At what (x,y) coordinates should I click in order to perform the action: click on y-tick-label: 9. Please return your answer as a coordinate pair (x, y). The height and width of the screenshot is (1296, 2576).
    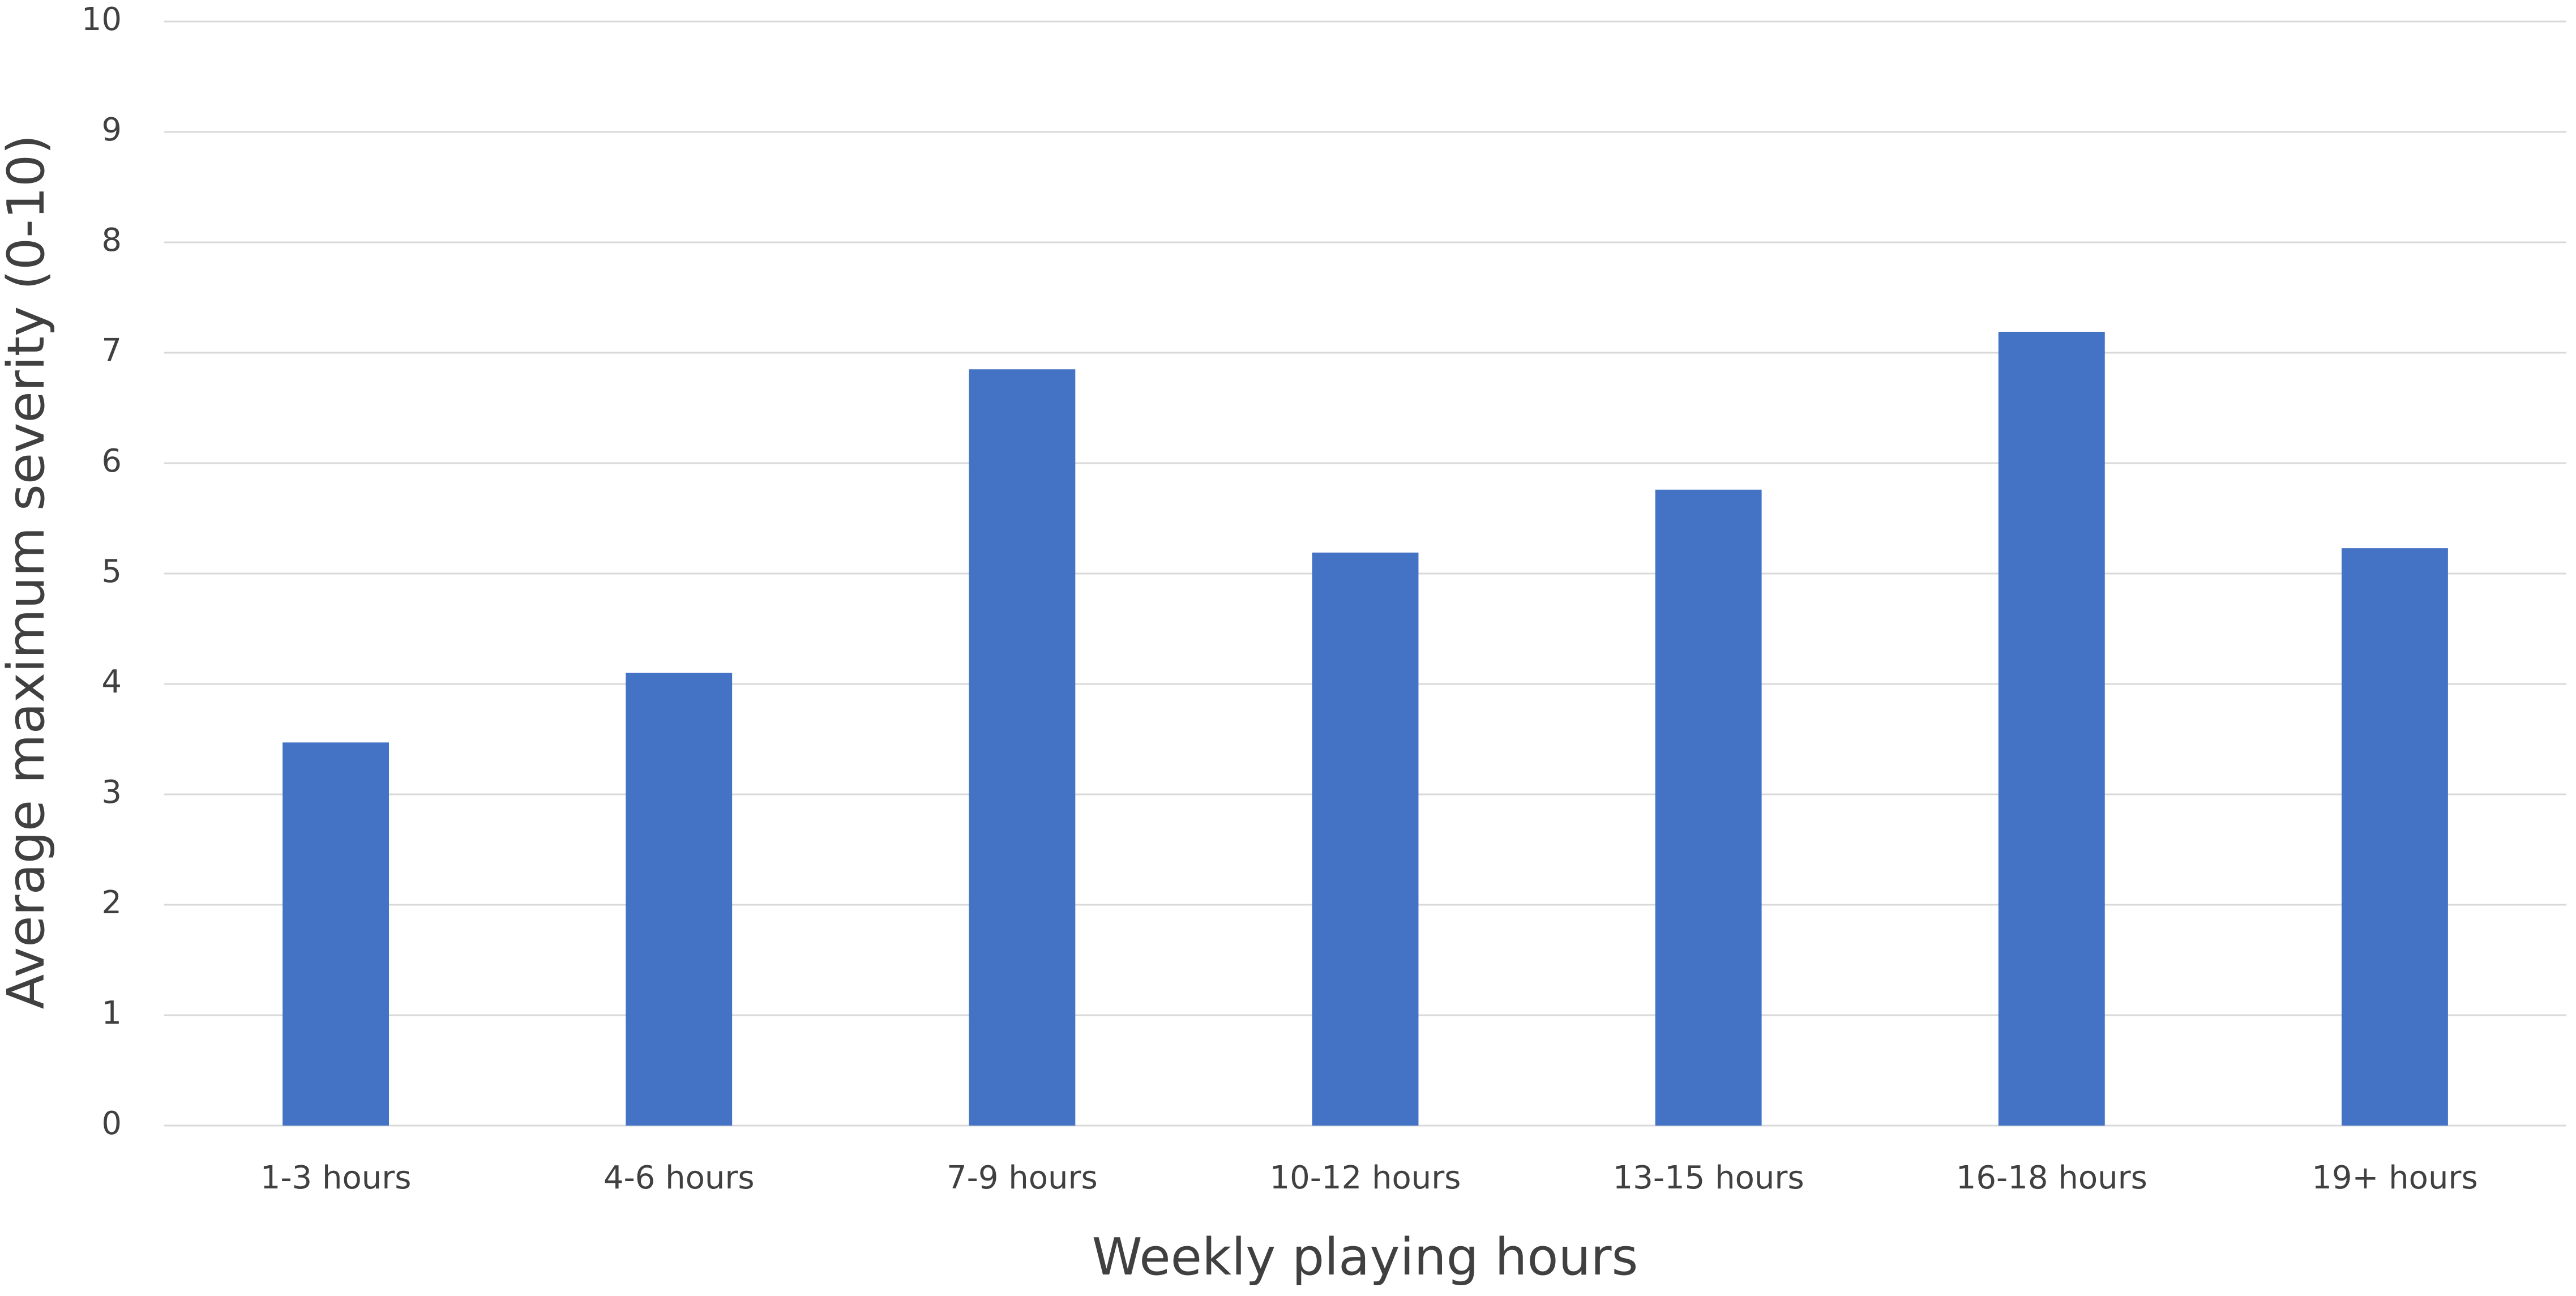
    Looking at the image, I should click on (111, 130).